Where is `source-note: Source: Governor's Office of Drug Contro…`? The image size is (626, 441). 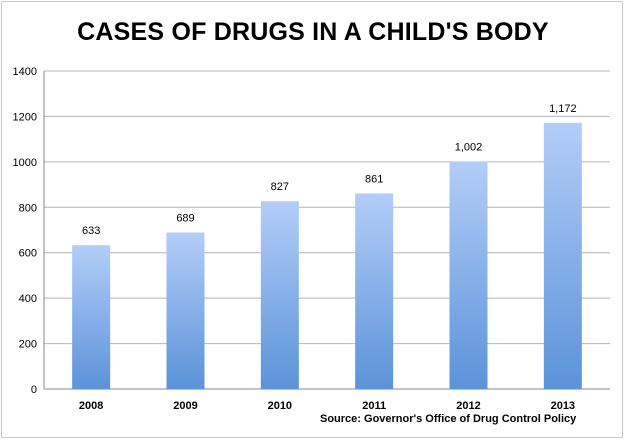
source-note: Source: Governor's Office of Drug Contro… is located at coordinates (448, 419).